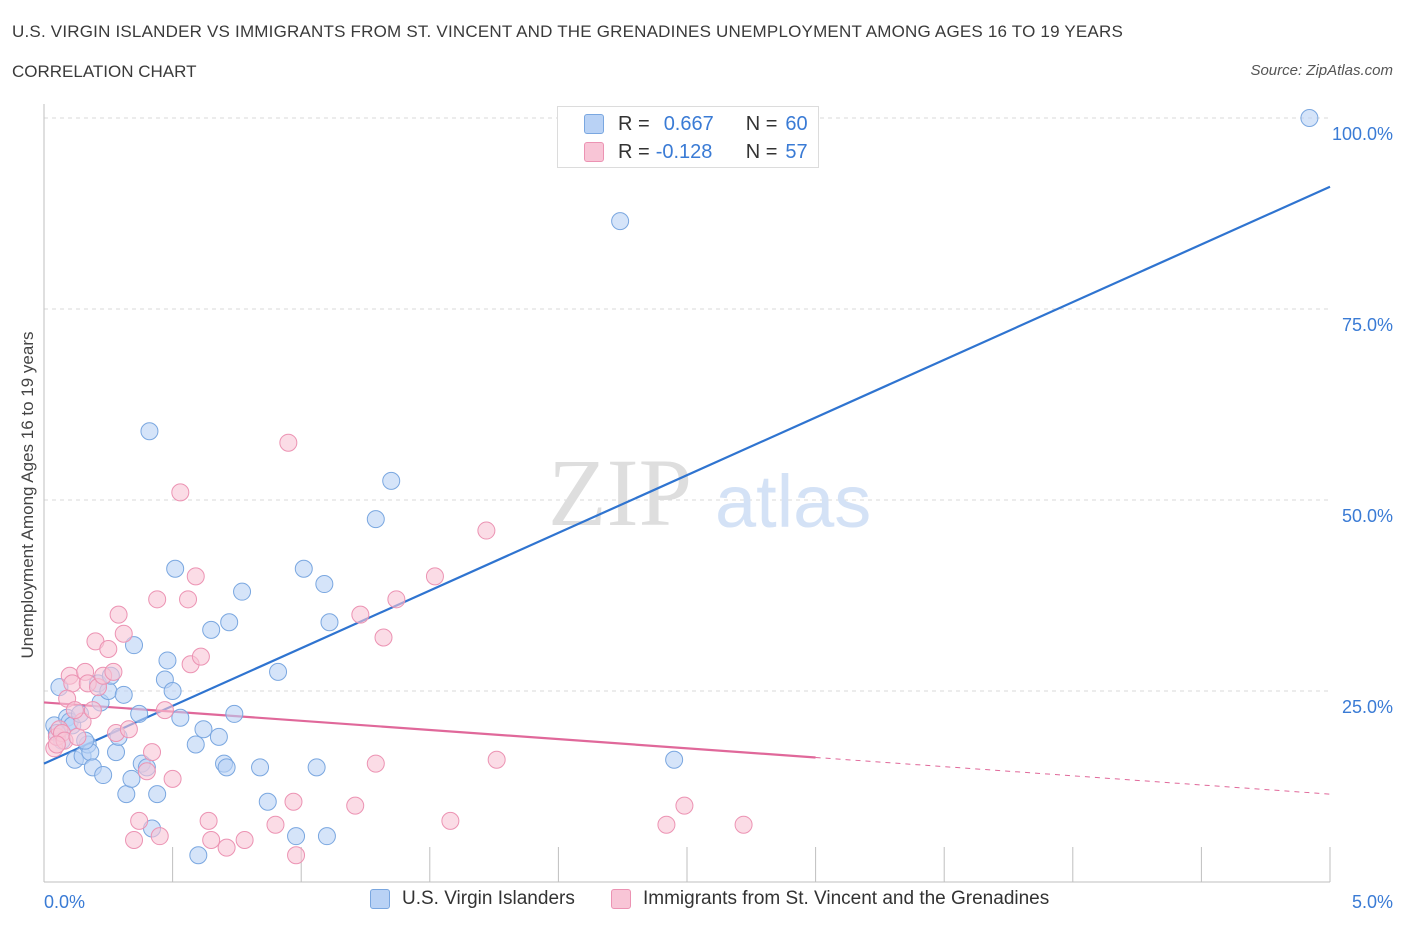  Describe the element at coordinates (634, 123) in the screenshot. I see `r-label: R =` at that location.